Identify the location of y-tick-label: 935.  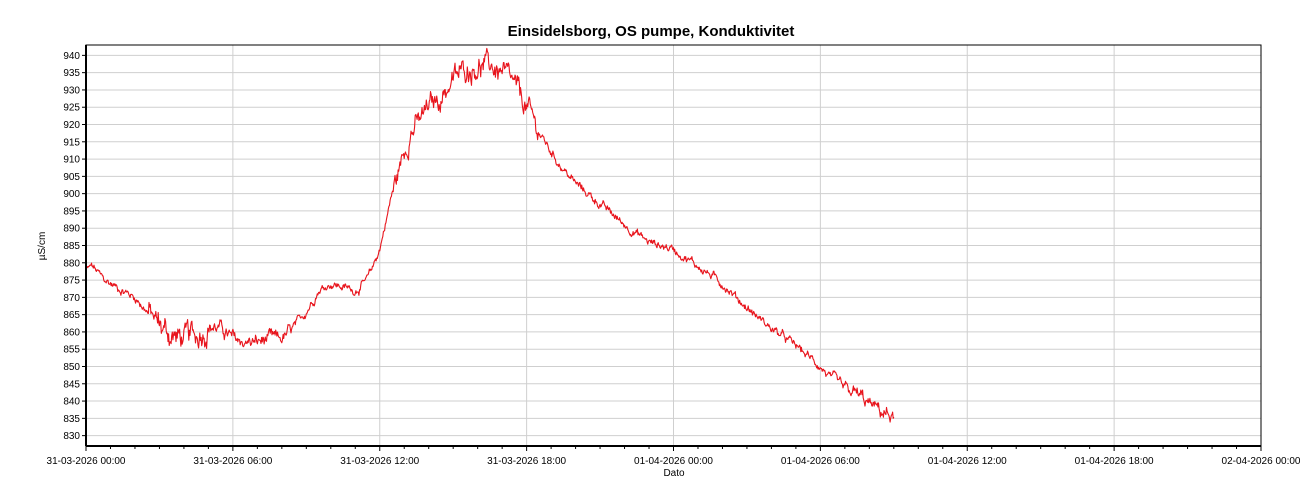
(71, 73).